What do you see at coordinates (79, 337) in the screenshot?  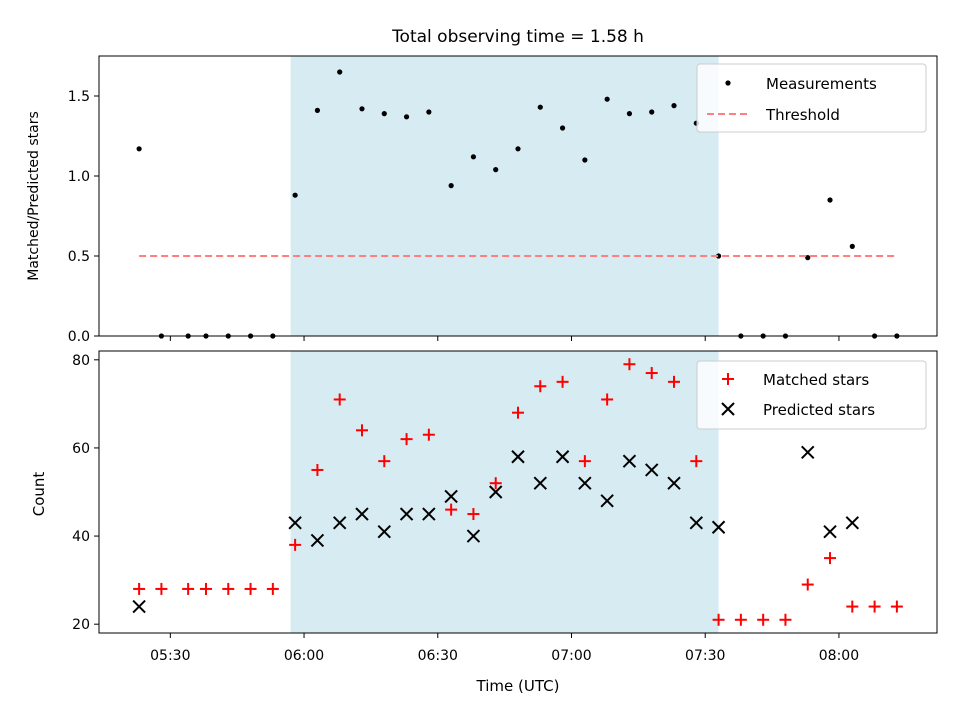 I see `y-tick-label: 0.0` at bounding box center [79, 337].